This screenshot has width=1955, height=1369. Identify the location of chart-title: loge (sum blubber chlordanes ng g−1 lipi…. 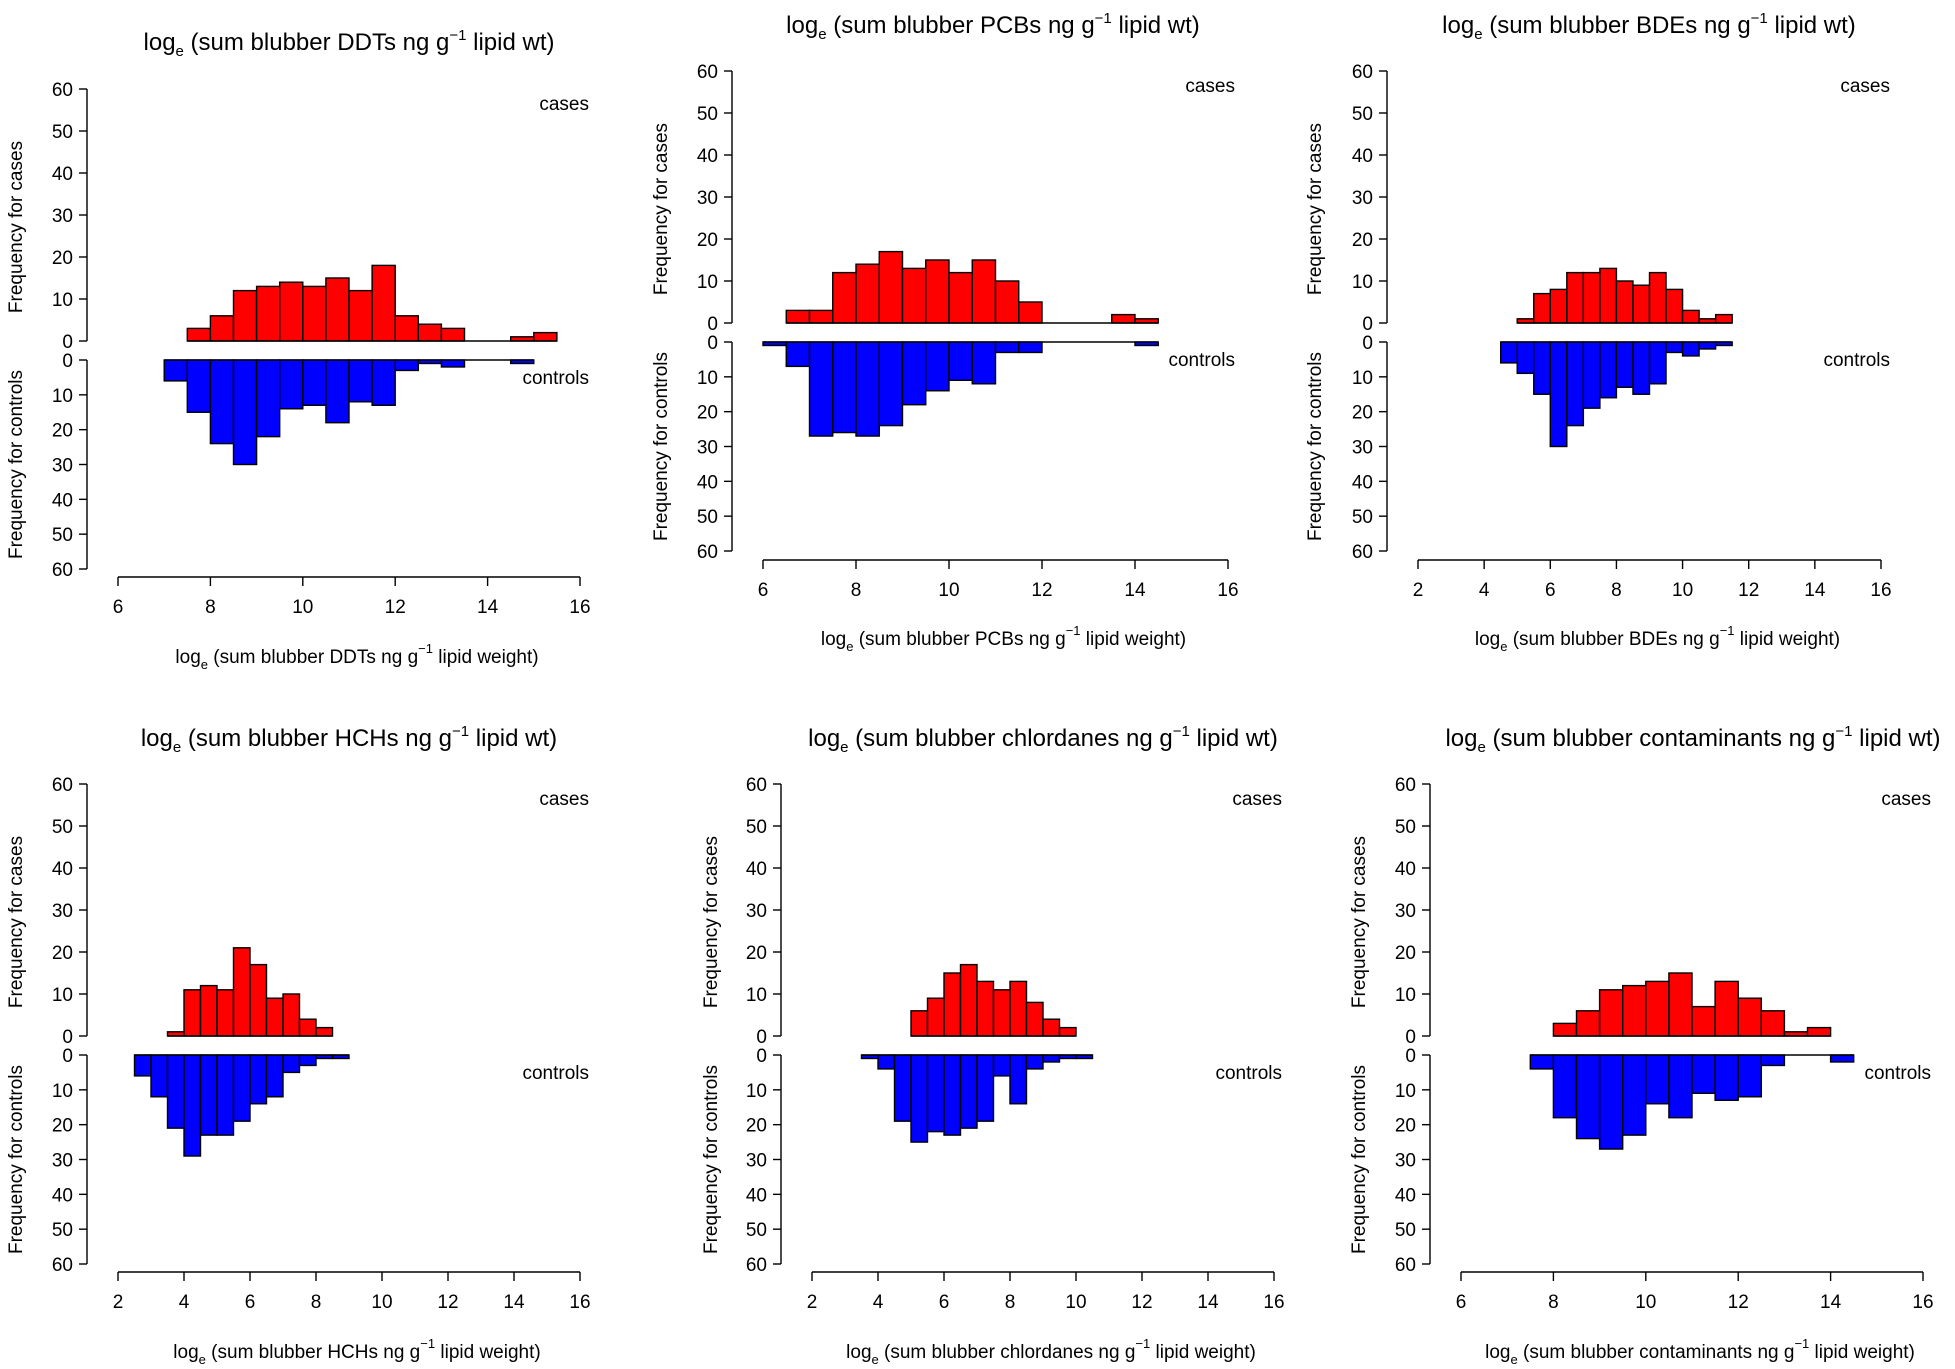
(1043, 739).